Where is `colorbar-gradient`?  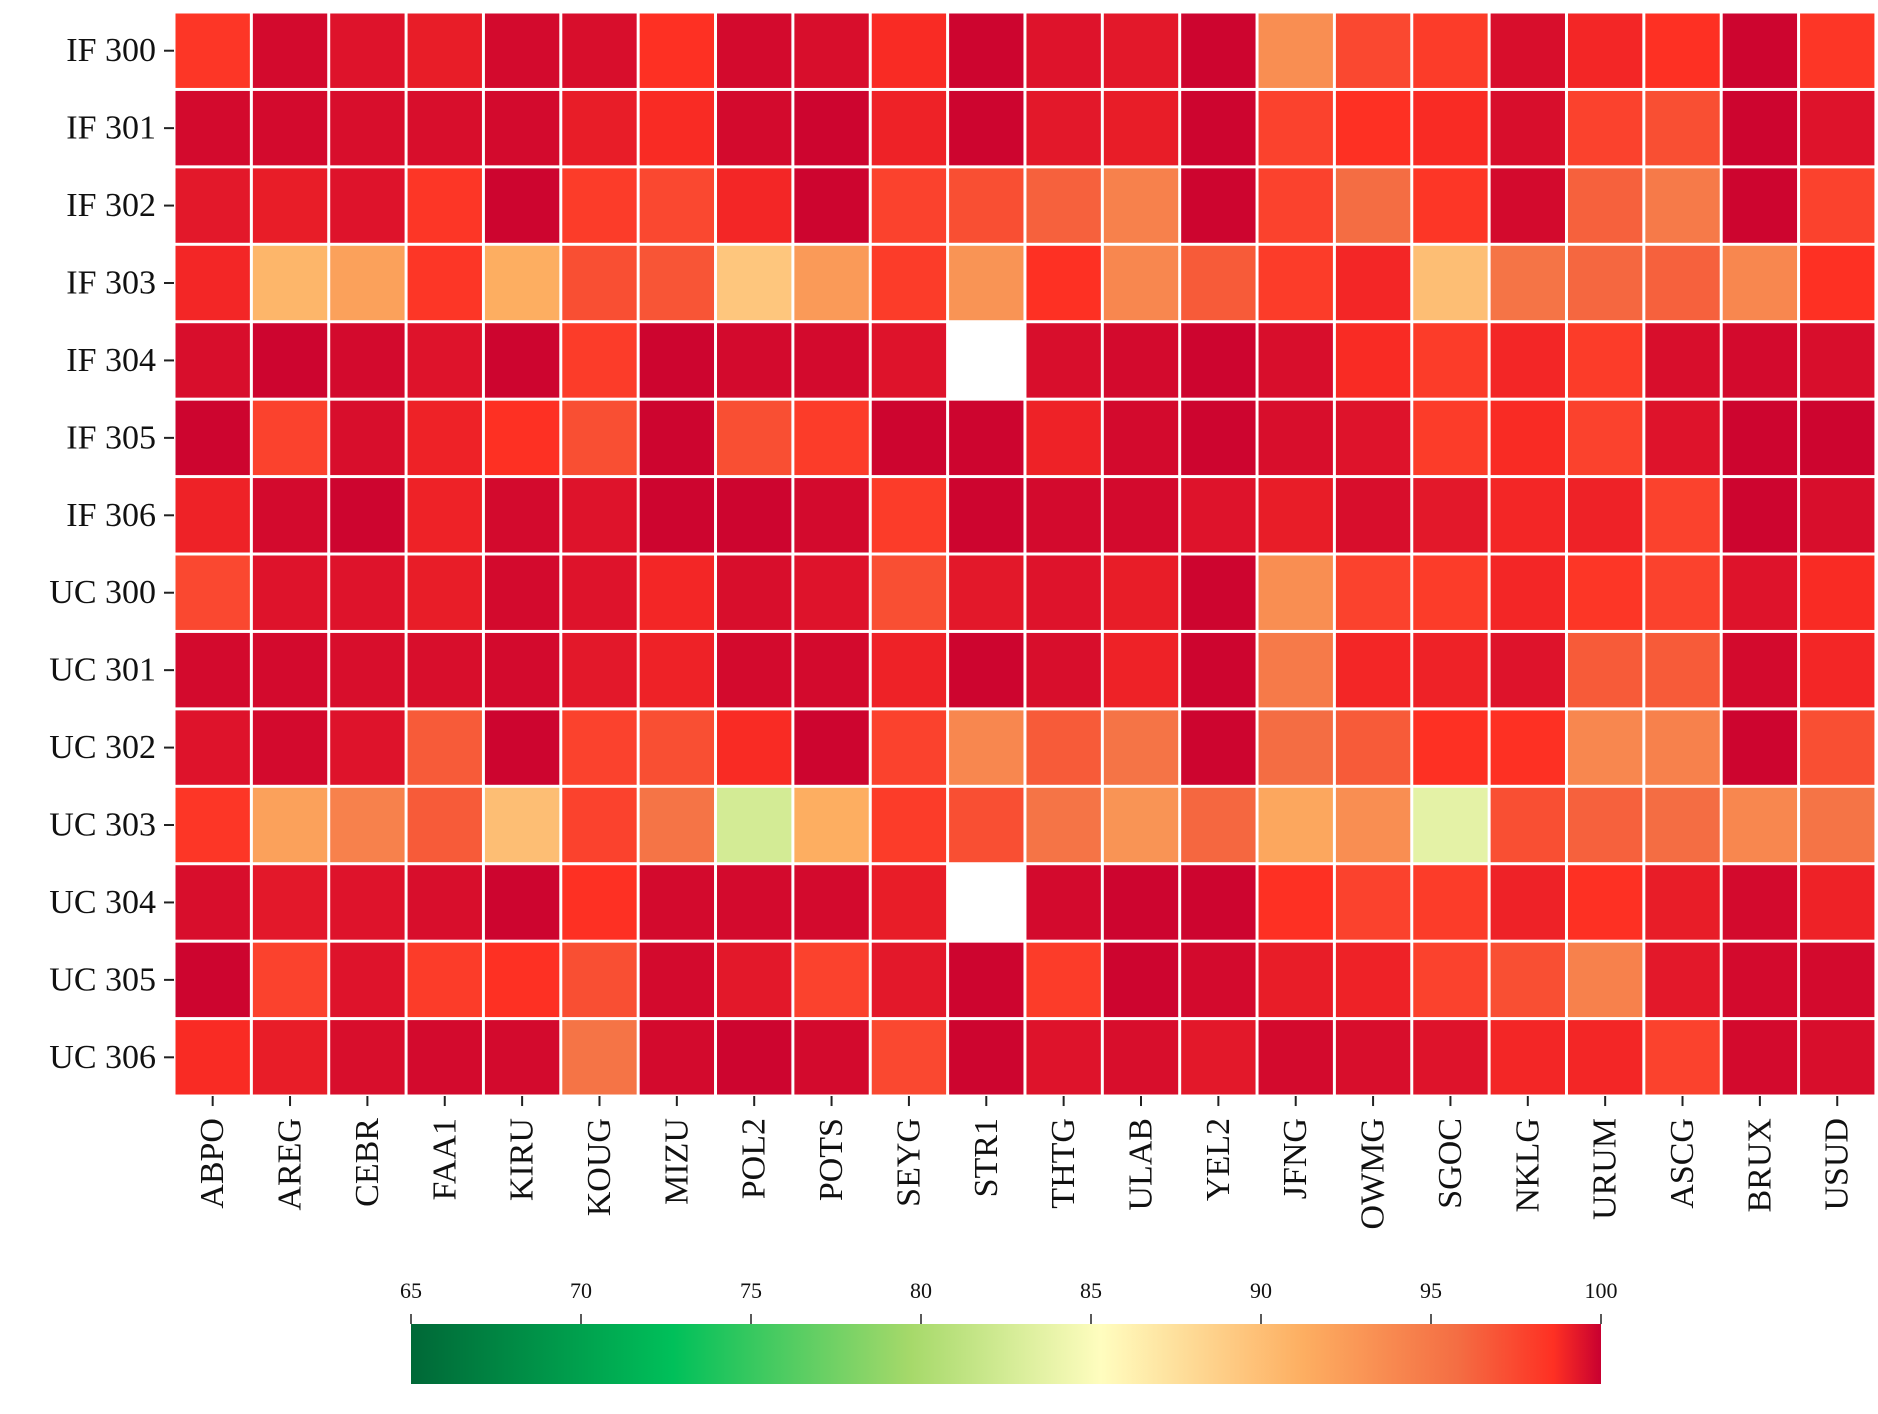 colorbar-gradient is located at coordinates (1006, 1354).